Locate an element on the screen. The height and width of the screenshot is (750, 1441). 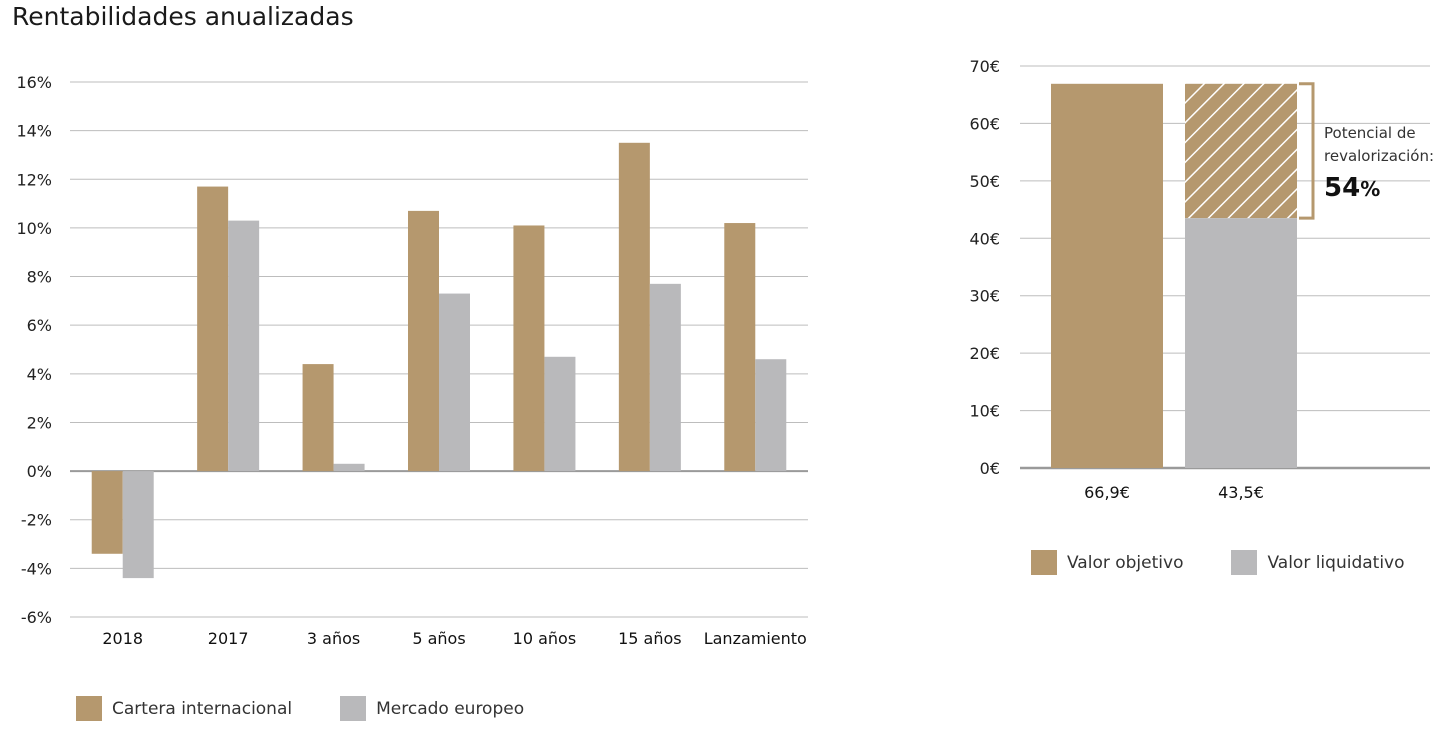
y-tick-label: 40€ is located at coordinates (984, 238).